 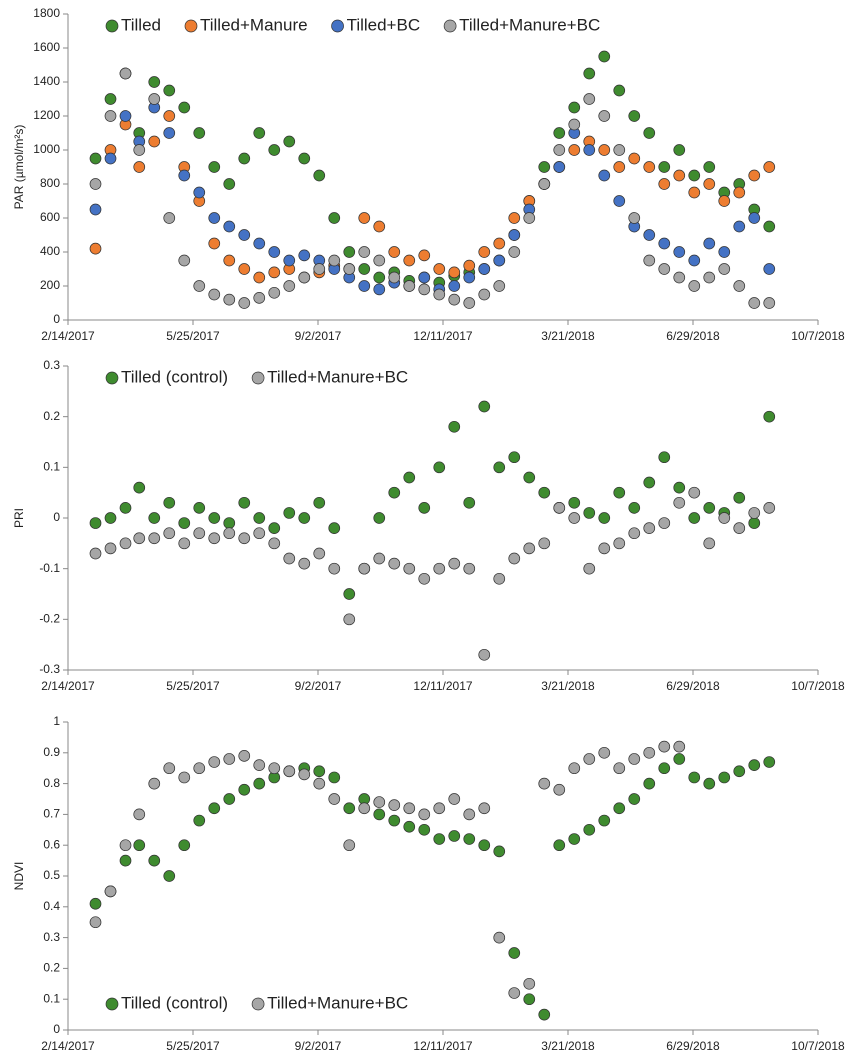 I want to click on y-tick-label: -0.3, so click(x=49, y=669).